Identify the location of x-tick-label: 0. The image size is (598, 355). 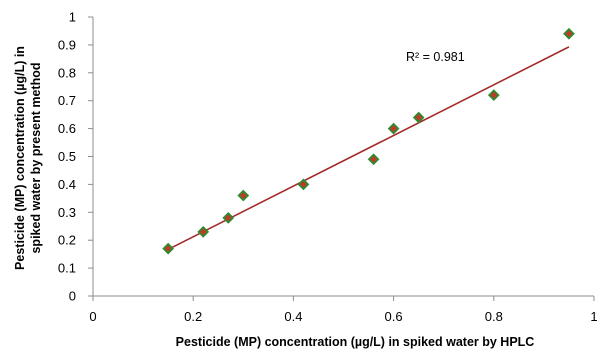
(92, 316).